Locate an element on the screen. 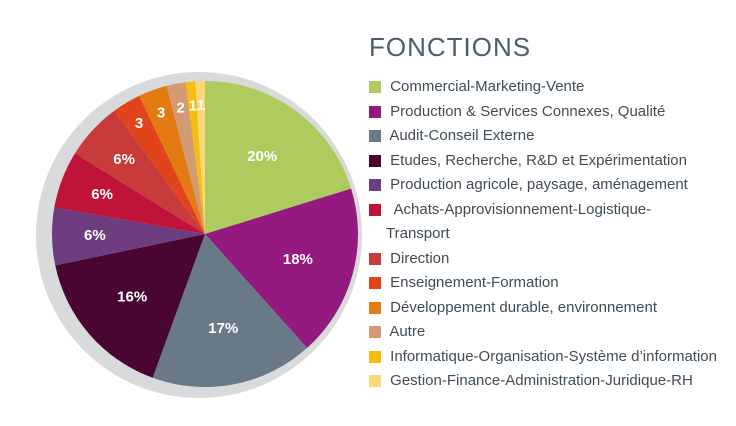  legend-label: Production & Services Connexes, Qualité is located at coordinates (526, 111).